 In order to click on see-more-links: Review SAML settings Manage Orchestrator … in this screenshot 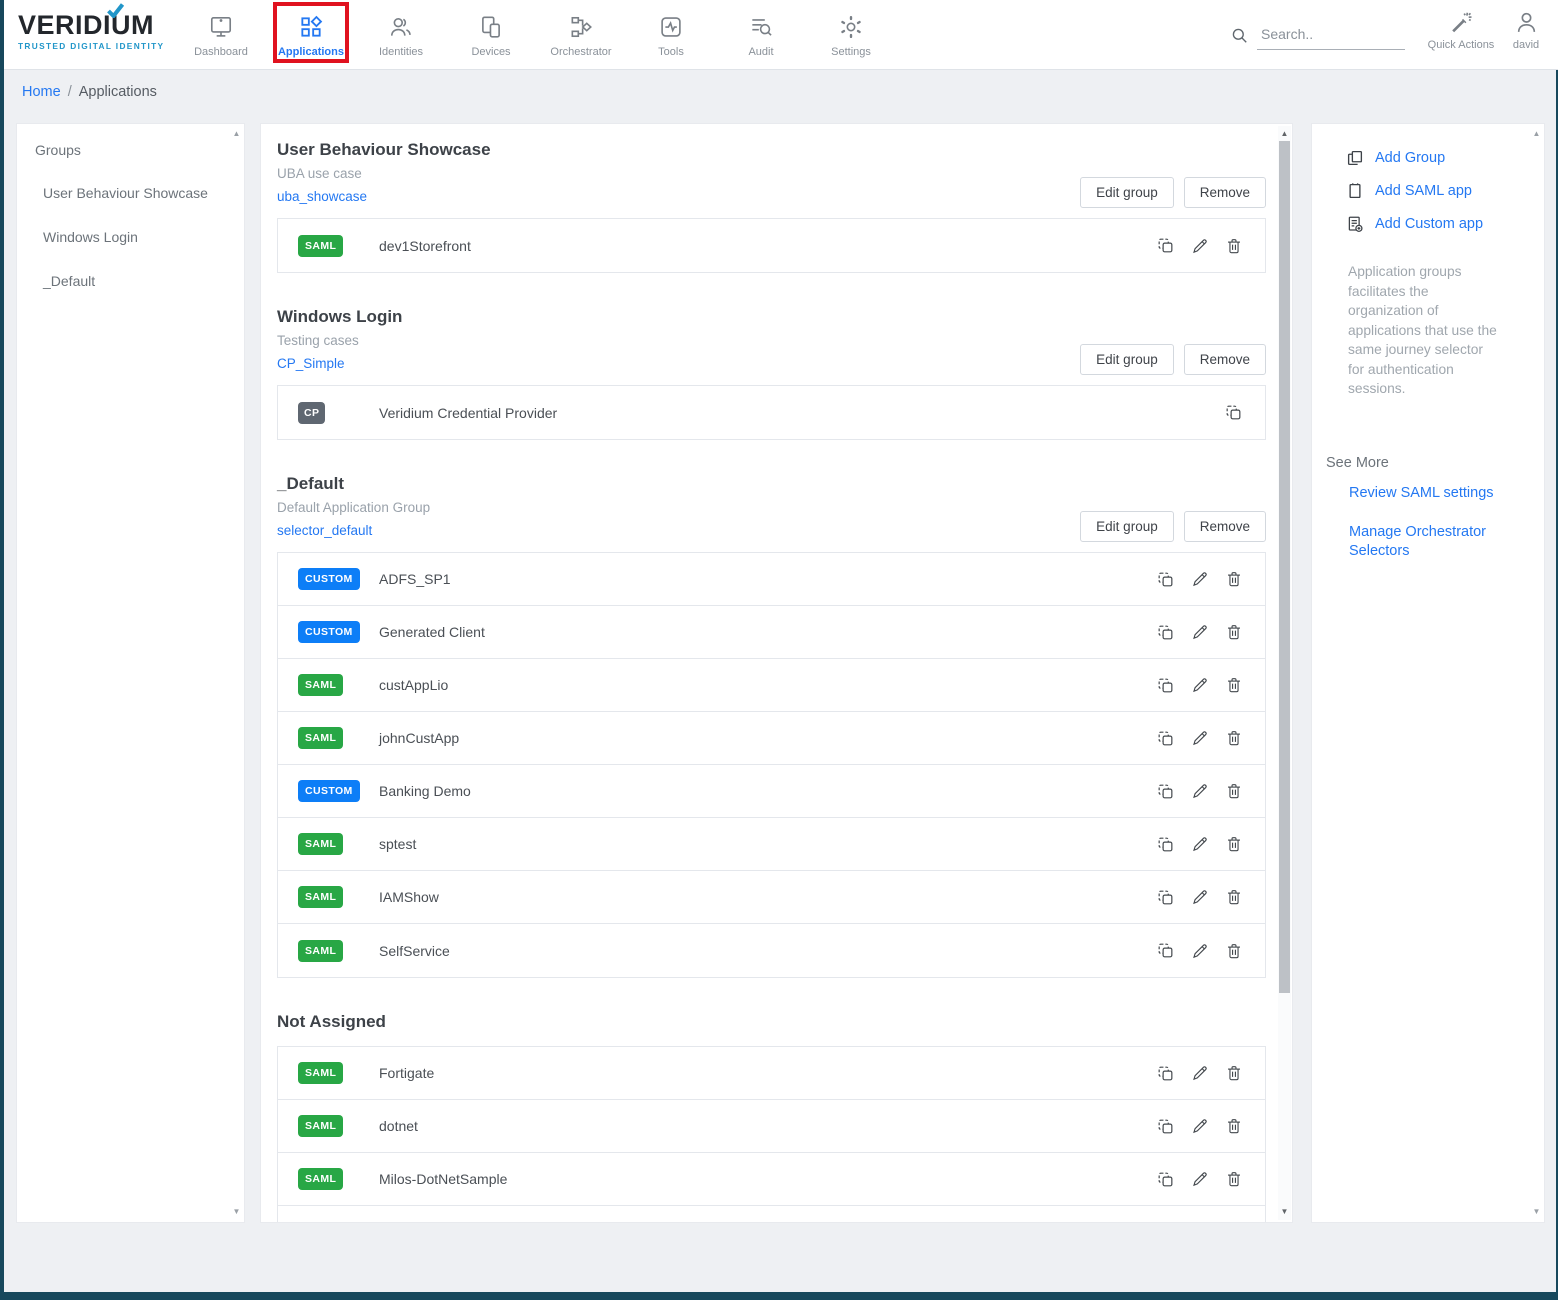, I will do `click(1429, 523)`.